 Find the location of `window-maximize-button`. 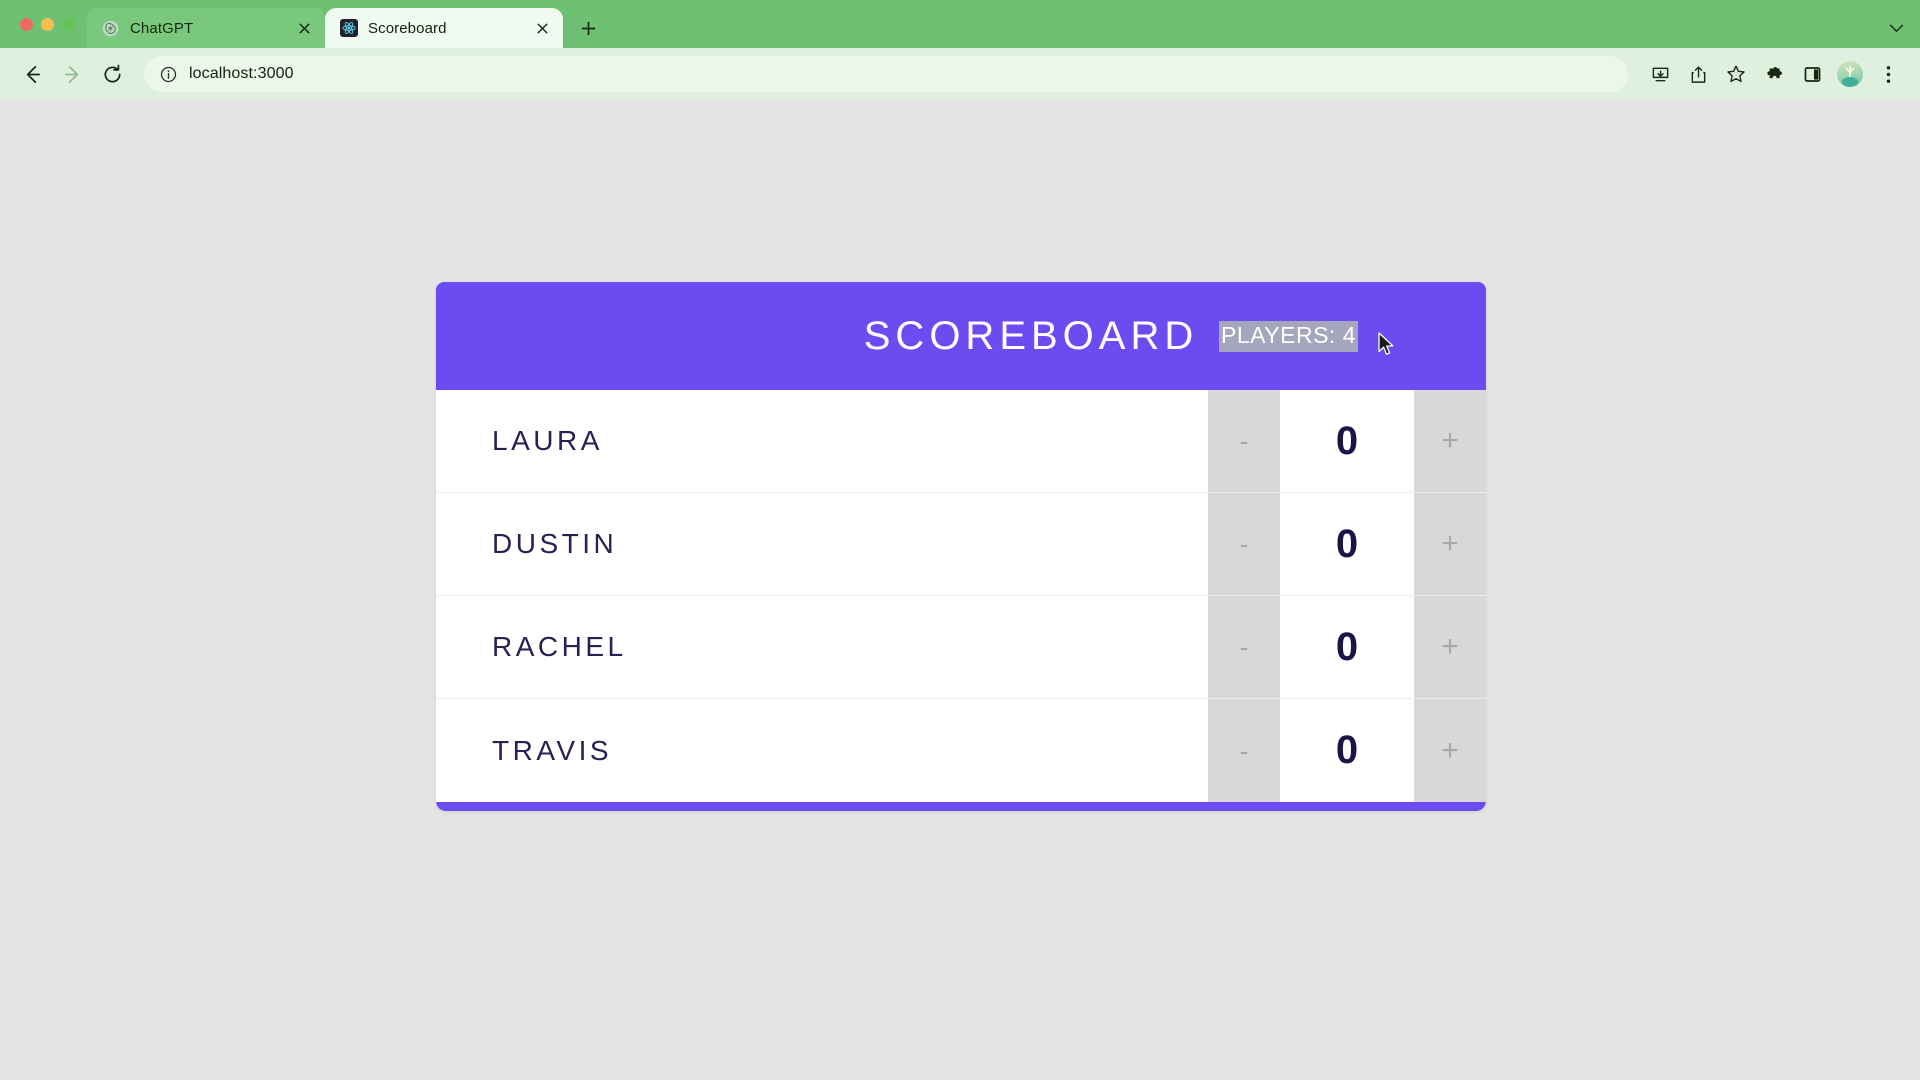

window-maximize-button is located at coordinates (68, 24).